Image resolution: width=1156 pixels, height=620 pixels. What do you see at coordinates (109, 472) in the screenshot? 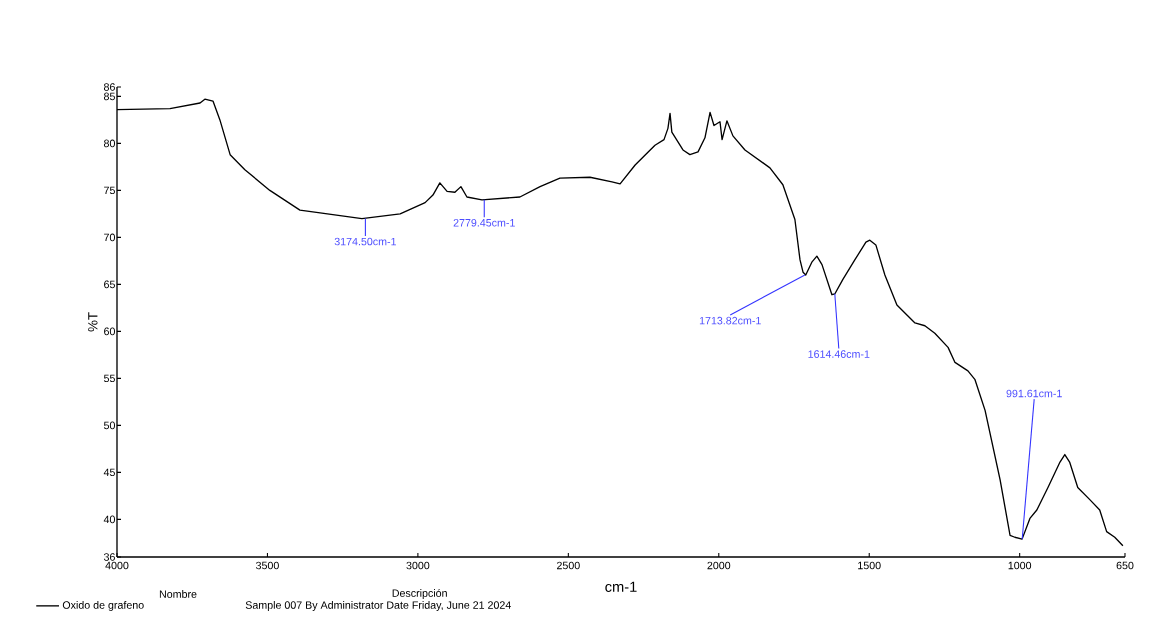
I see `y-tick-label: 45` at bounding box center [109, 472].